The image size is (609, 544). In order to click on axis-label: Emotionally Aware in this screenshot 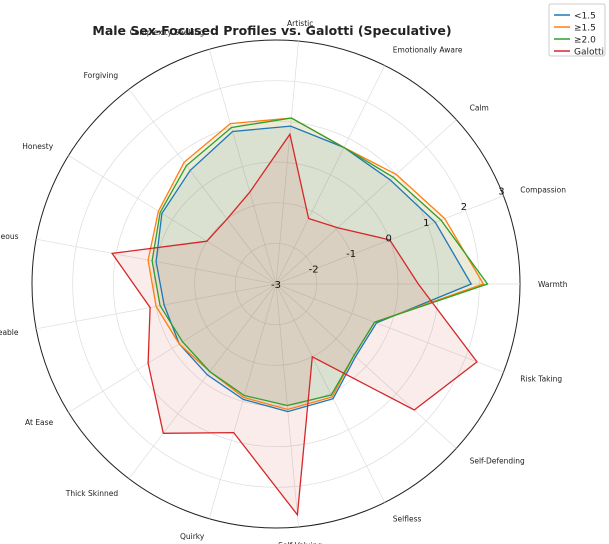, I will do `click(428, 50)`.